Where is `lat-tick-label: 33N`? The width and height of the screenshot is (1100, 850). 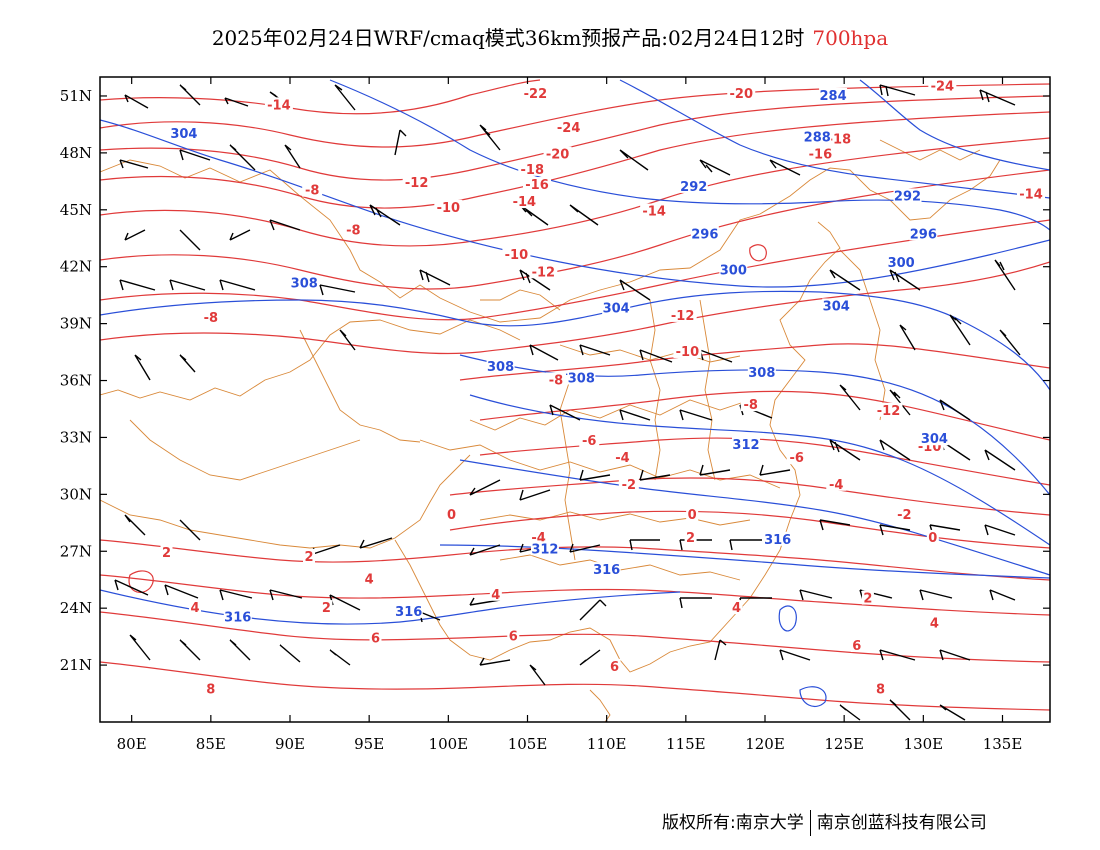 lat-tick-label: 33N is located at coordinates (76, 437).